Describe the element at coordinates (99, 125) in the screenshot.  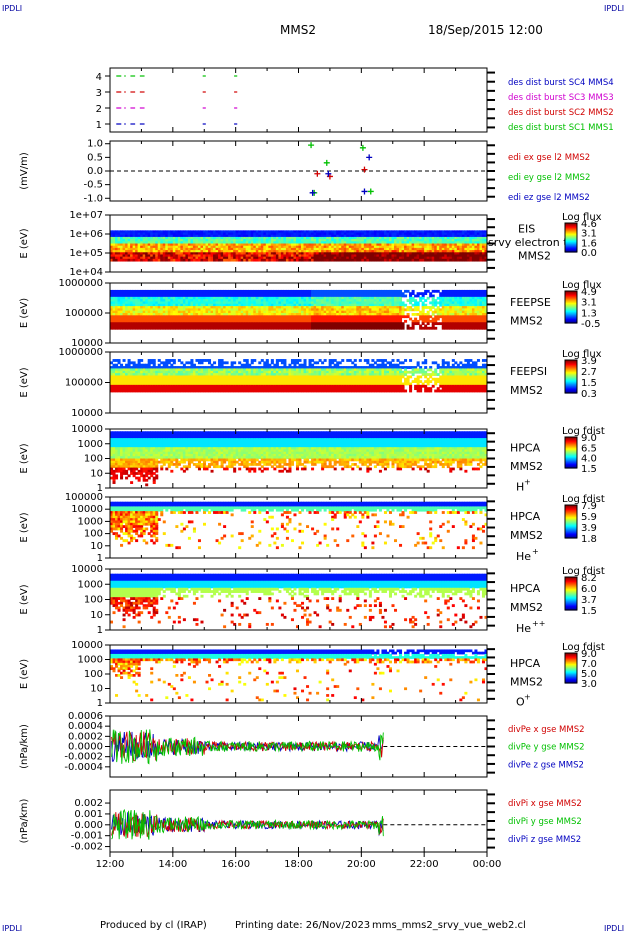
I see `y-tick-label: 1` at that location.